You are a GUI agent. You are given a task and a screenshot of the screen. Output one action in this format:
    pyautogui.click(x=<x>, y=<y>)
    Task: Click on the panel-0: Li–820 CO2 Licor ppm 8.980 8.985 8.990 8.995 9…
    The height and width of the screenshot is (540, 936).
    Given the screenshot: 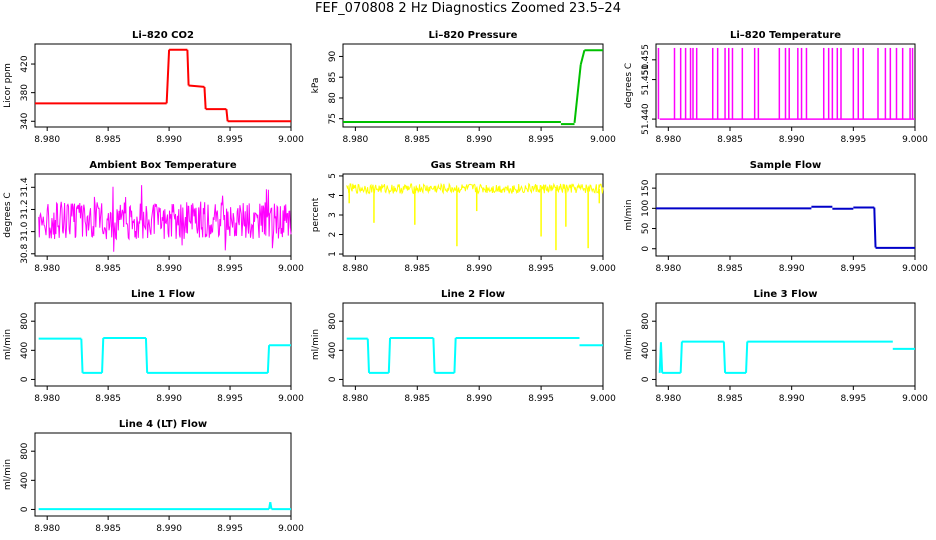 What is the action you would take?
    pyautogui.click(x=153, y=87)
    